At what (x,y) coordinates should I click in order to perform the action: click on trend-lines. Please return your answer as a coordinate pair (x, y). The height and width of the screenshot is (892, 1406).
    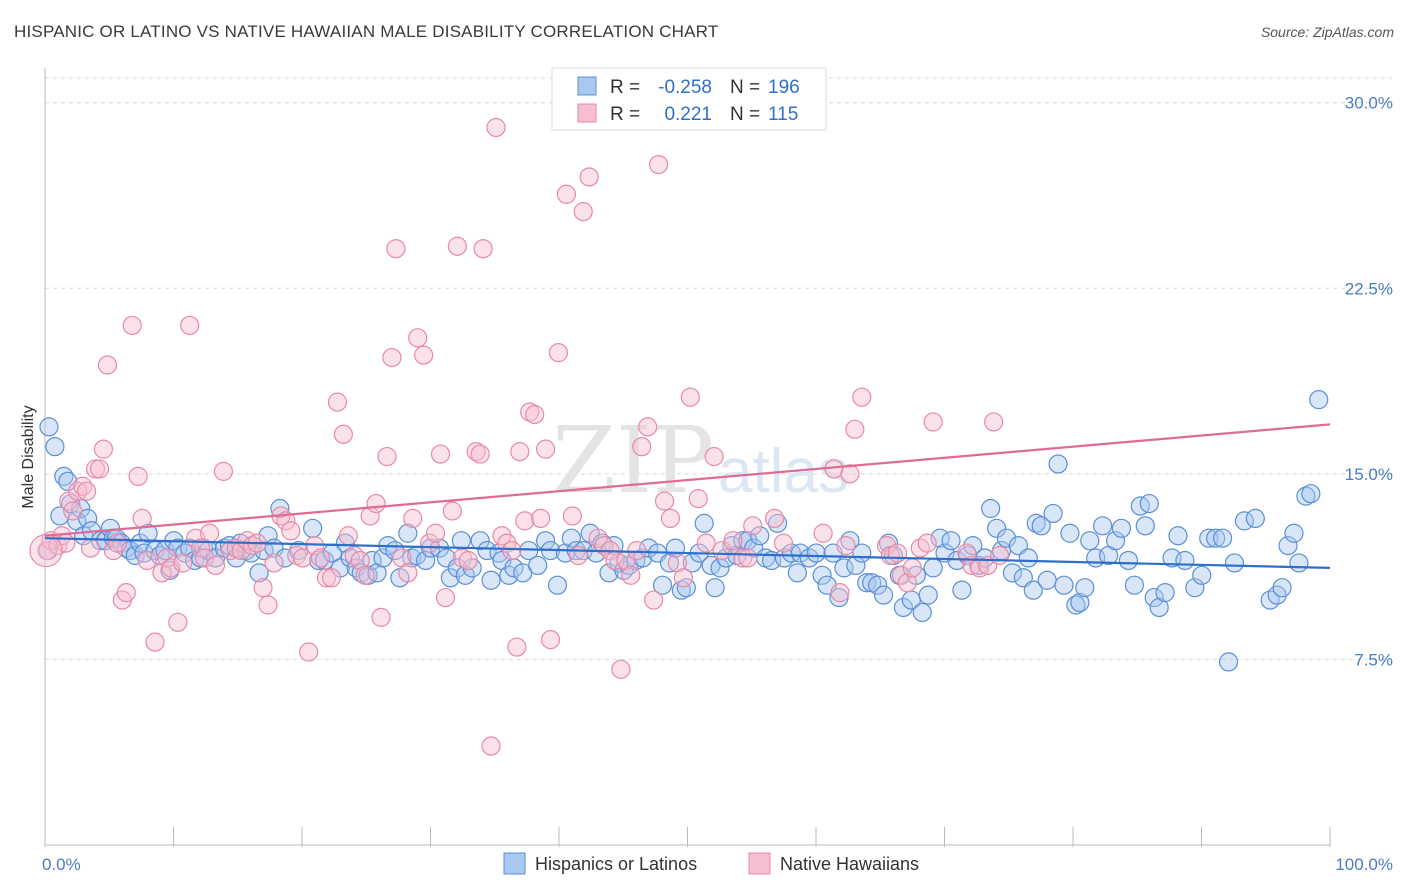
    Looking at the image, I should click on (687, 496).